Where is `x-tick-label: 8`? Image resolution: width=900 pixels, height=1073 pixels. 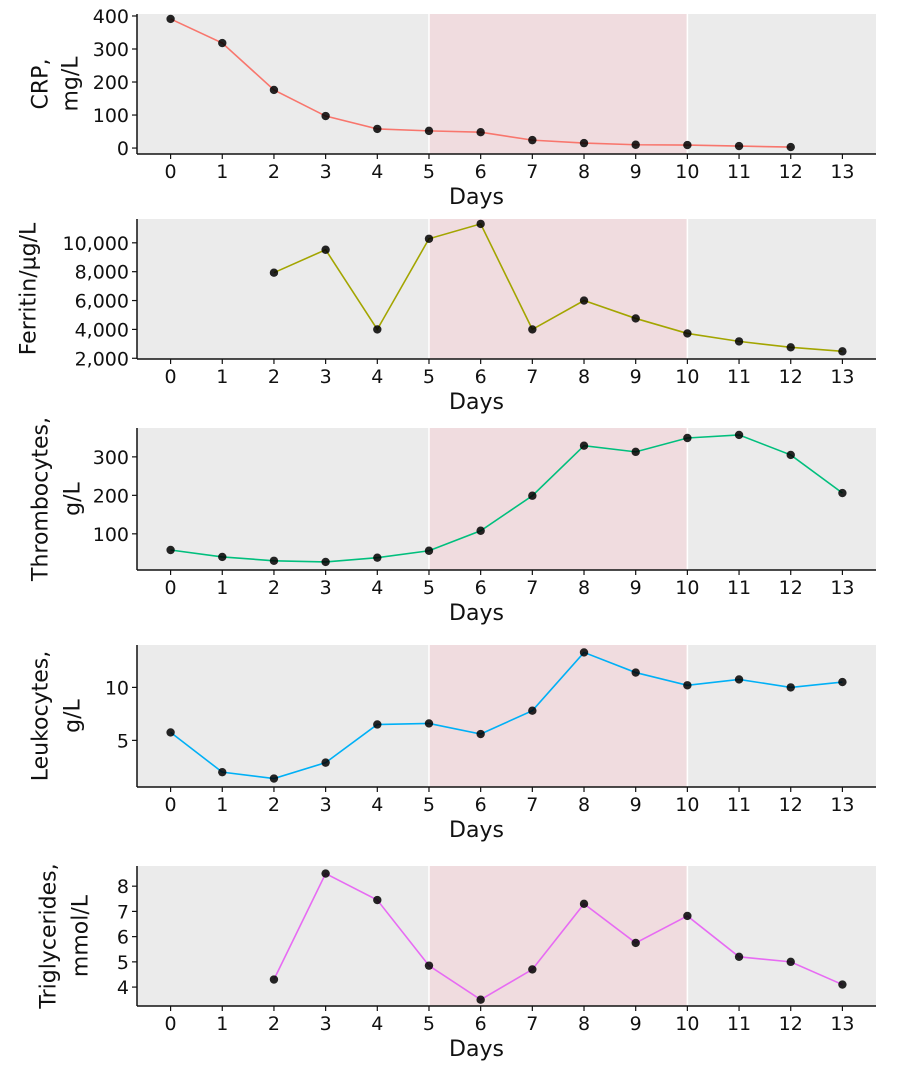
x-tick-label: 8 is located at coordinates (584, 588).